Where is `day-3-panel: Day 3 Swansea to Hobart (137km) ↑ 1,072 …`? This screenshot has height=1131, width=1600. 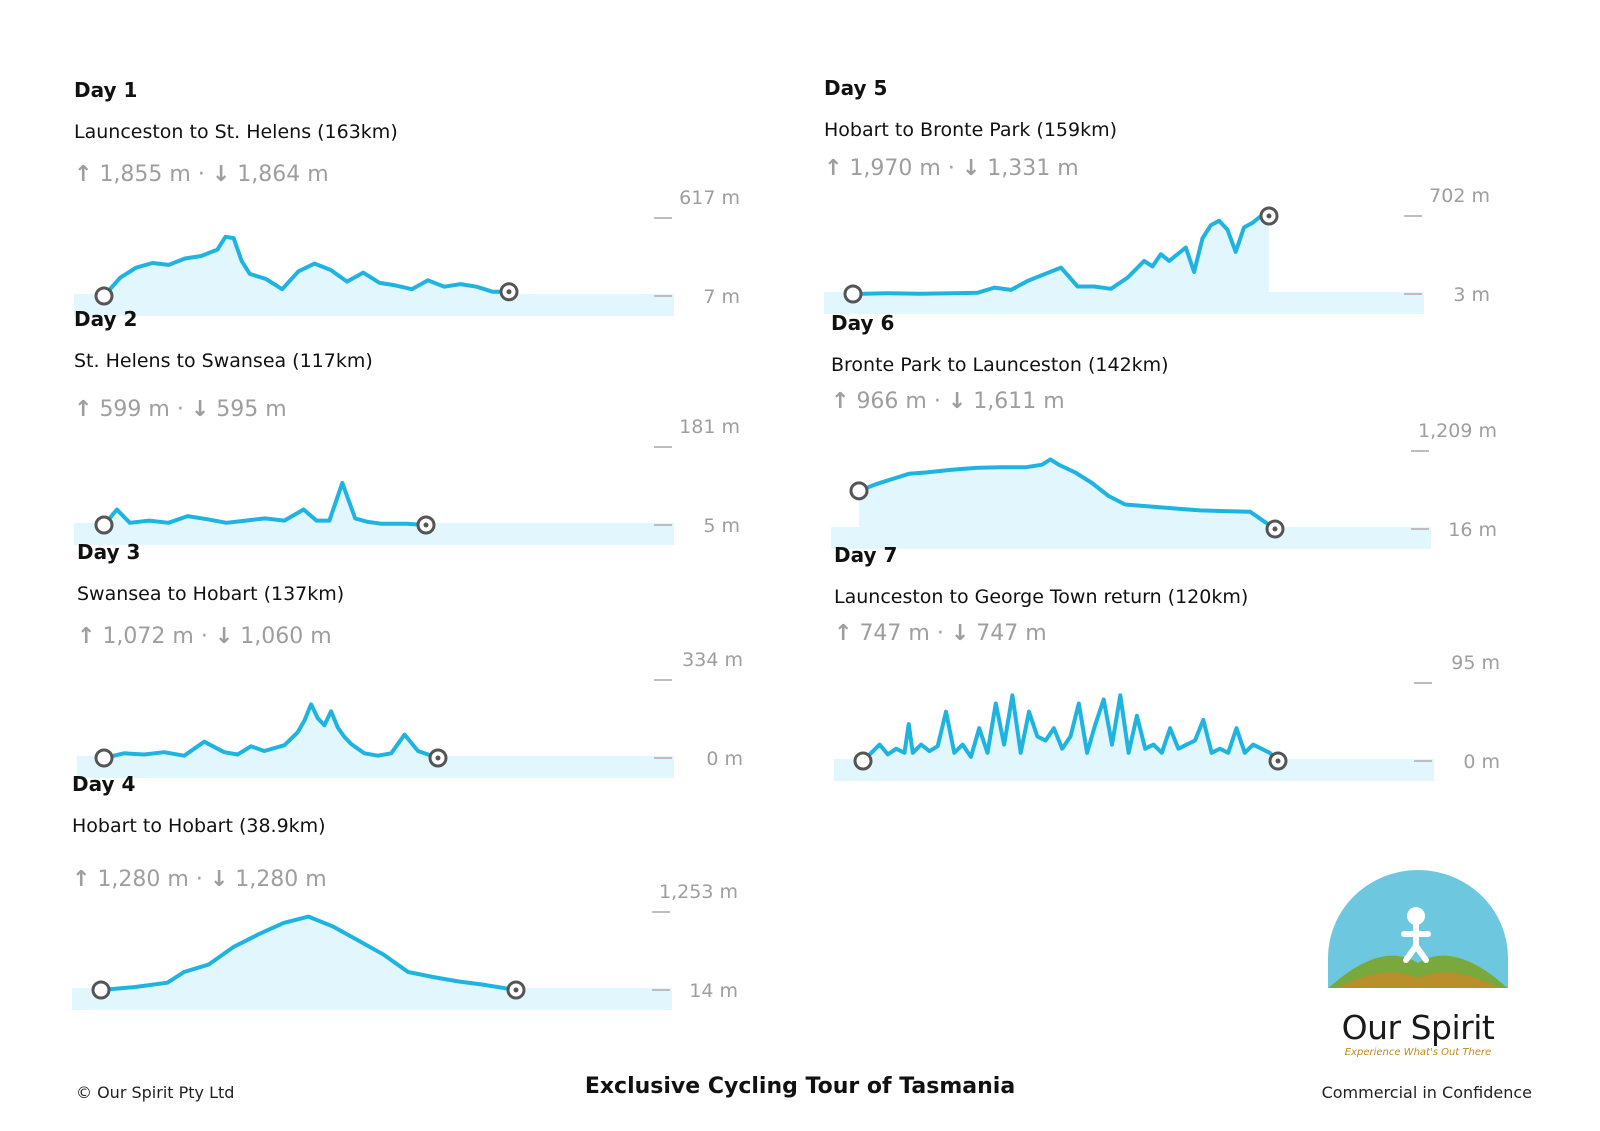 day-3-panel: Day 3 Swansea to Hobart (137km) ↑ 1,072 … is located at coordinates (422, 660).